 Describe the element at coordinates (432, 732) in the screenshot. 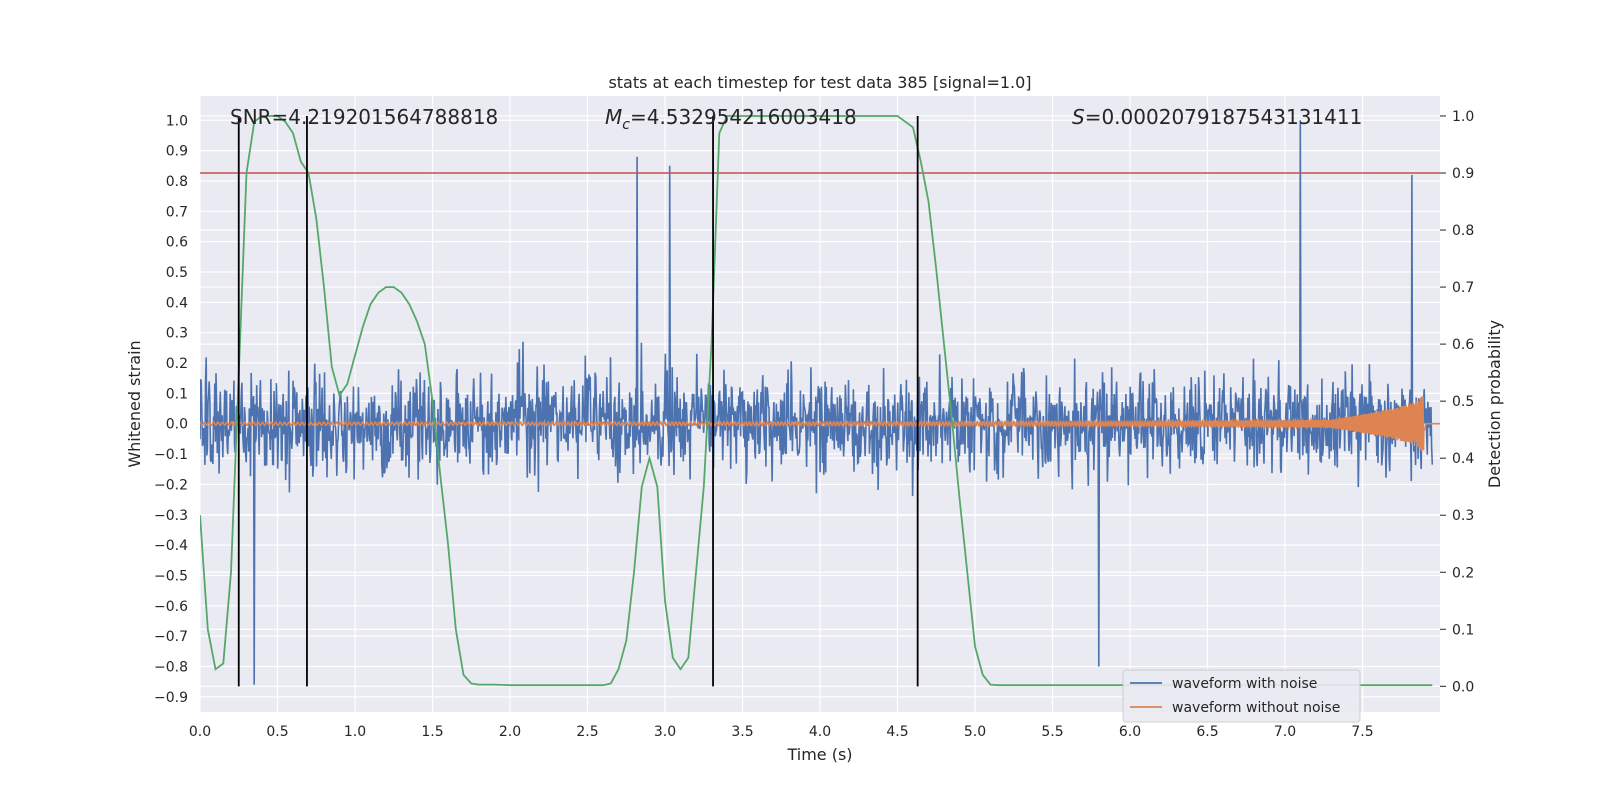

I see `x-tick-label: 1.5` at that location.